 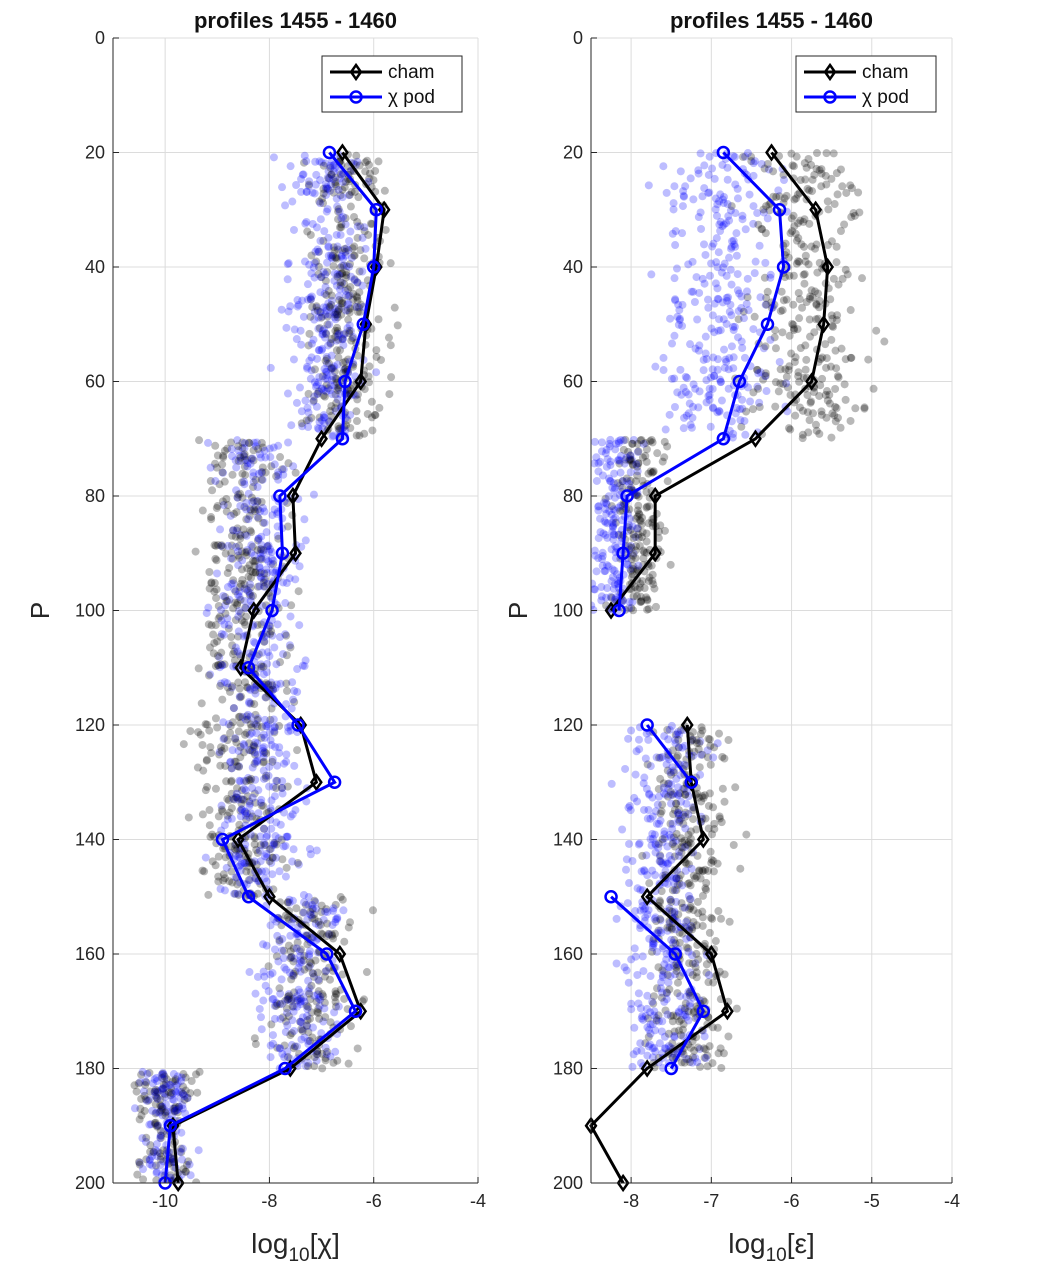 What do you see at coordinates (295, 1247) in the screenshot?
I see `x-axis-label: log10[χ]` at bounding box center [295, 1247].